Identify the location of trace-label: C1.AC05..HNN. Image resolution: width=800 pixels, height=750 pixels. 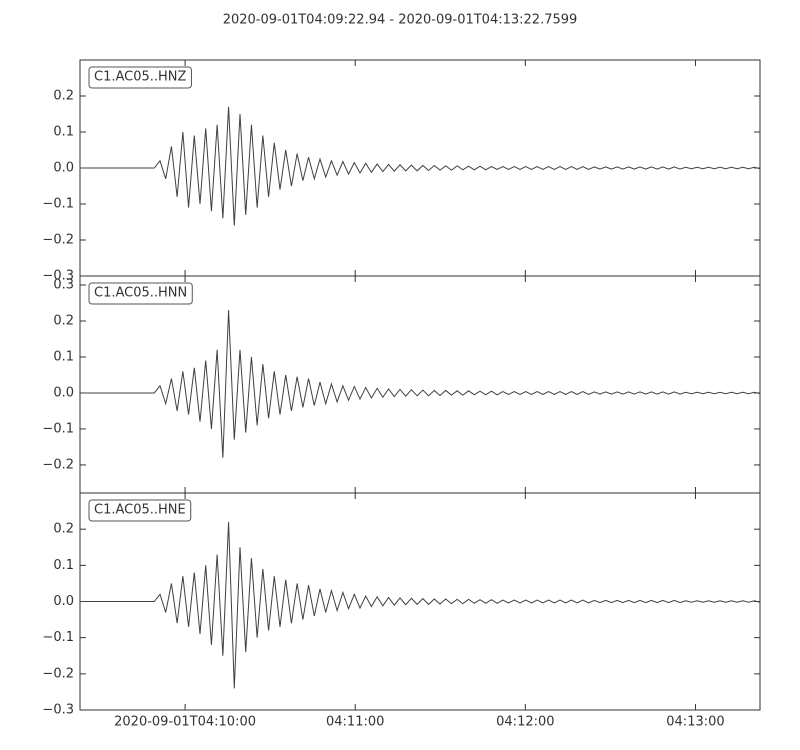
(140, 293).